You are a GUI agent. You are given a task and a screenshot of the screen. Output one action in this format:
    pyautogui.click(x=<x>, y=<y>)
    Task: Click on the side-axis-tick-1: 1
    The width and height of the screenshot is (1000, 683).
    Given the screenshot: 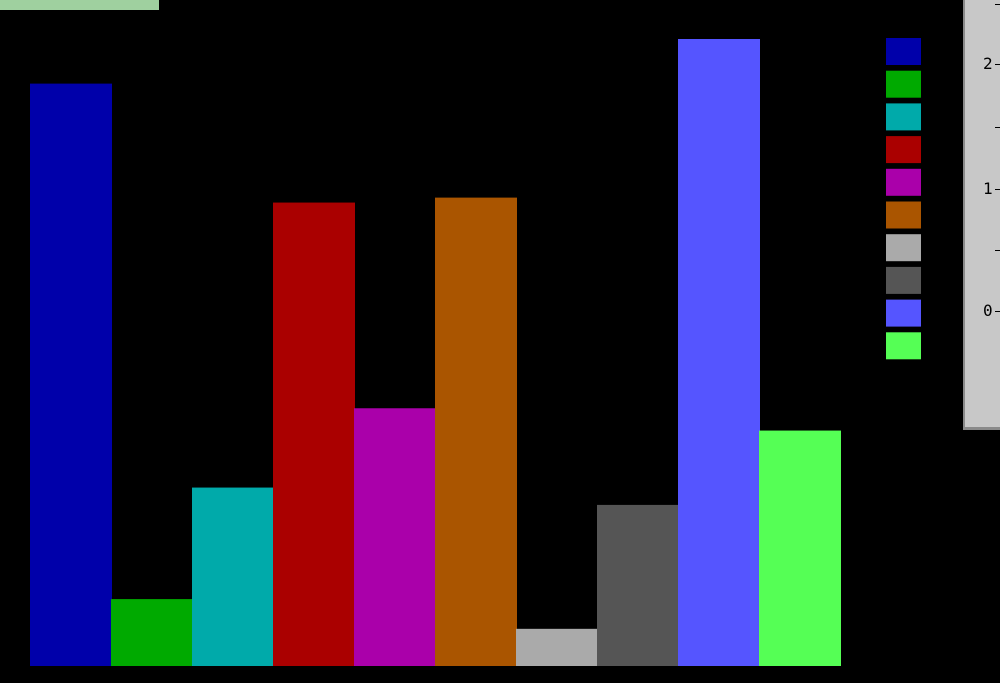 What is the action you would take?
    pyautogui.click(x=988, y=188)
    